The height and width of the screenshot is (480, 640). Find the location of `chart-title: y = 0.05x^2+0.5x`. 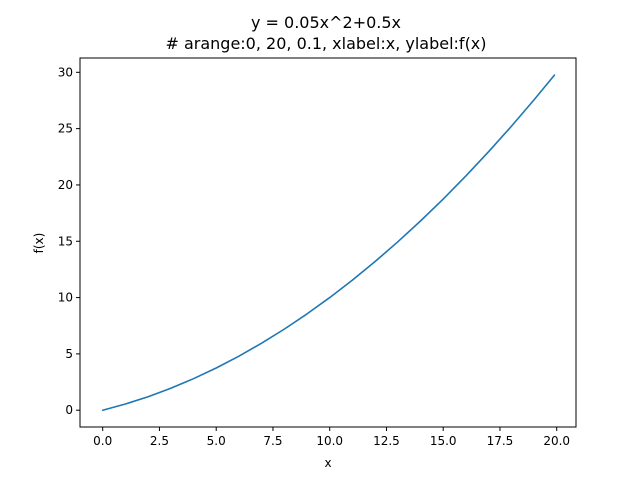

chart-title: y = 0.05x^2+0.5x is located at coordinates (326, 22).